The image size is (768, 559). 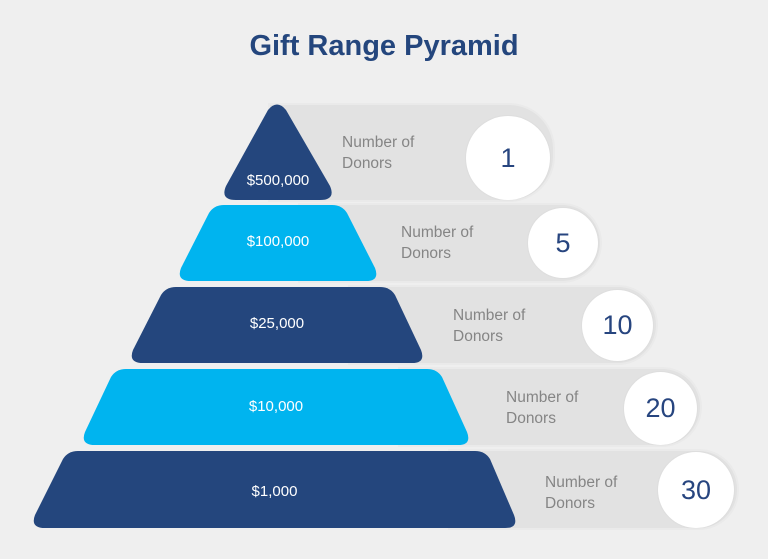 I want to click on tier-5-donor-count: 30, so click(x=696, y=490).